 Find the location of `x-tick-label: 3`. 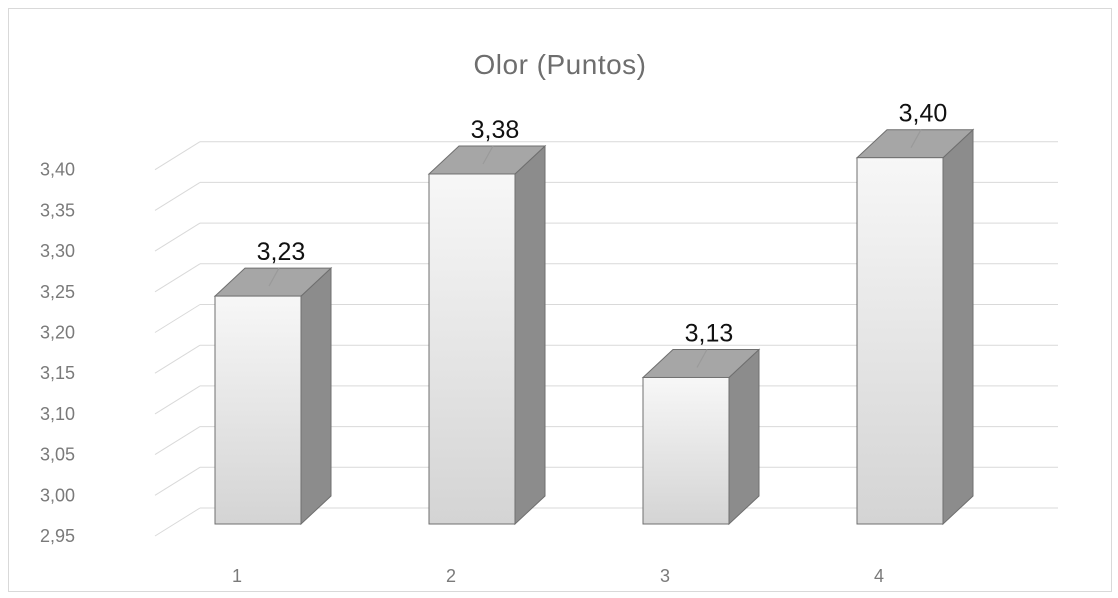

x-tick-label: 3 is located at coordinates (665, 576).